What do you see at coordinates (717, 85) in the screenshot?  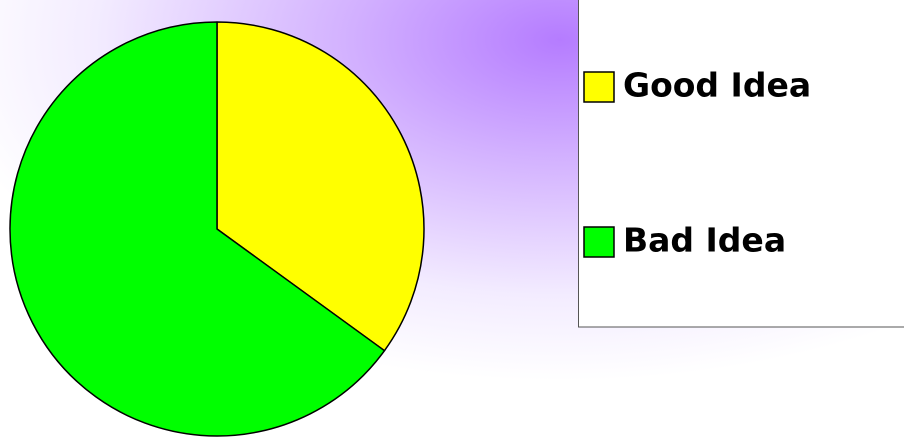 I see `legend-label: Good Idea` at bounding box center [717, 85].